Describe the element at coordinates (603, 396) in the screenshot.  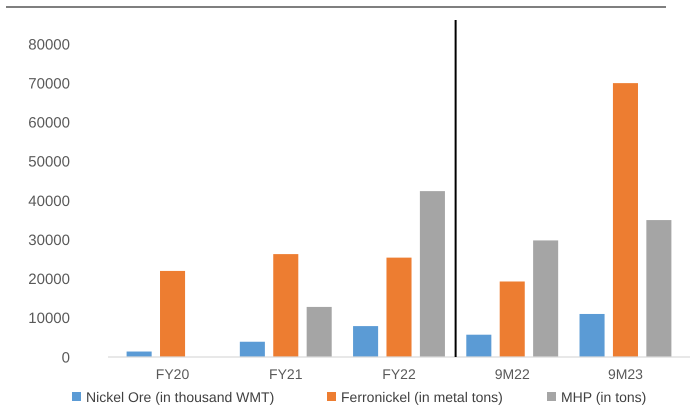
I see `legend-label: MHP (in tons)` at that location.